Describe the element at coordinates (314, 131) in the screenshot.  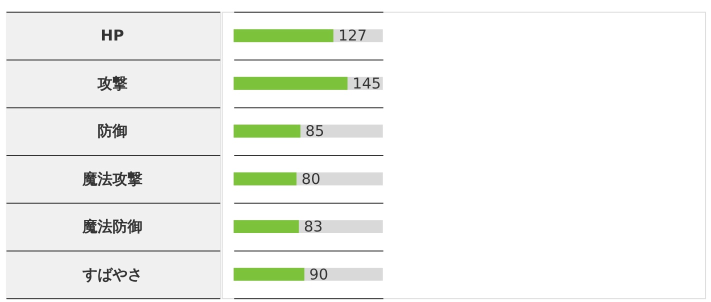
I see `data-label: 85` at that location.